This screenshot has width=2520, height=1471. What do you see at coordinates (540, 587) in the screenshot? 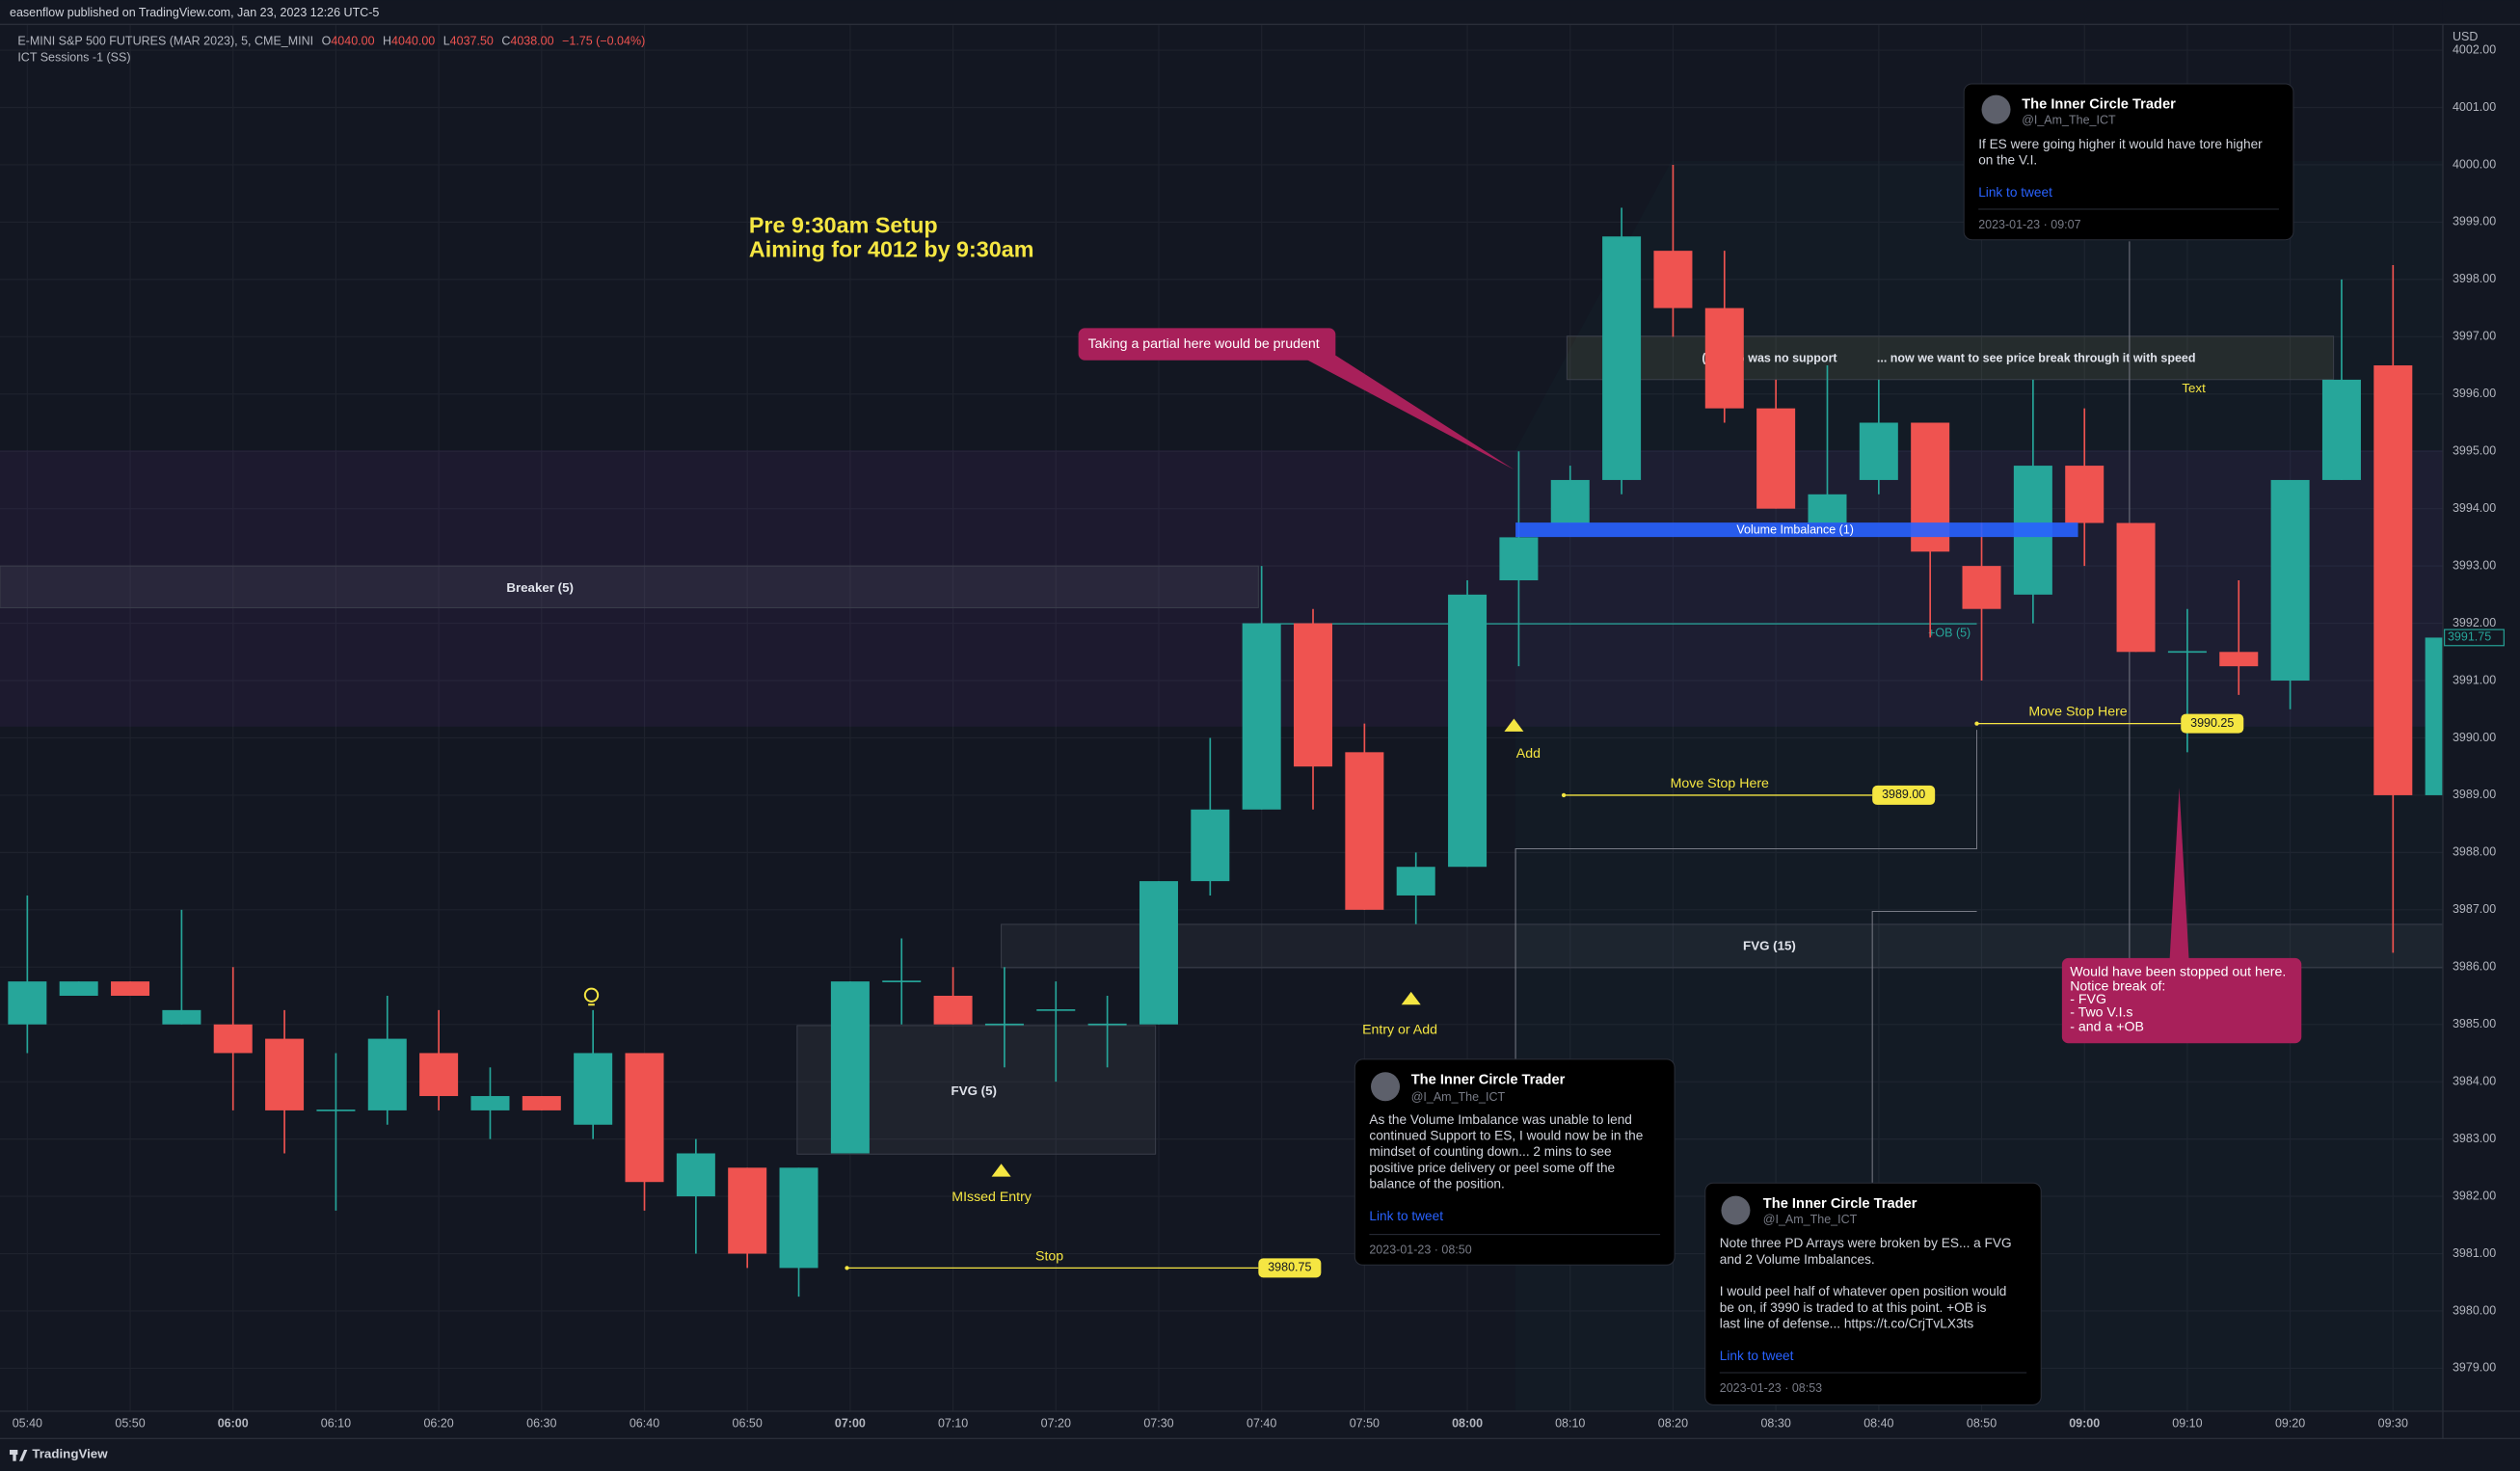
I see `breaker-label: Breaker (5)` at bounding box center [540, 587].